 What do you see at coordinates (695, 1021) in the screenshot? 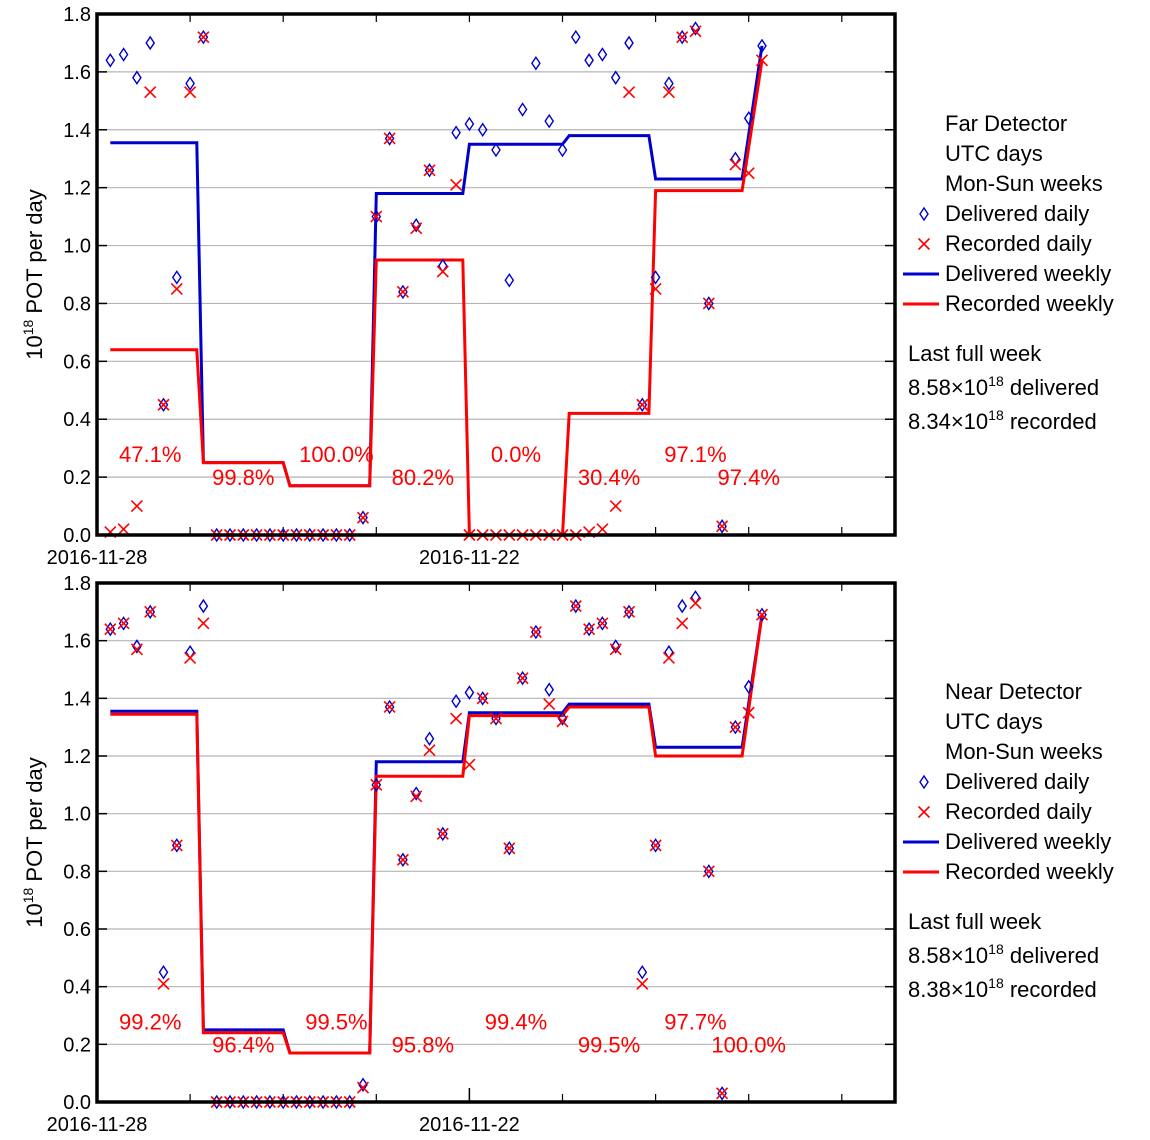
I see `efficiency-label: 97.7%` at bounding box center [695, 1021].